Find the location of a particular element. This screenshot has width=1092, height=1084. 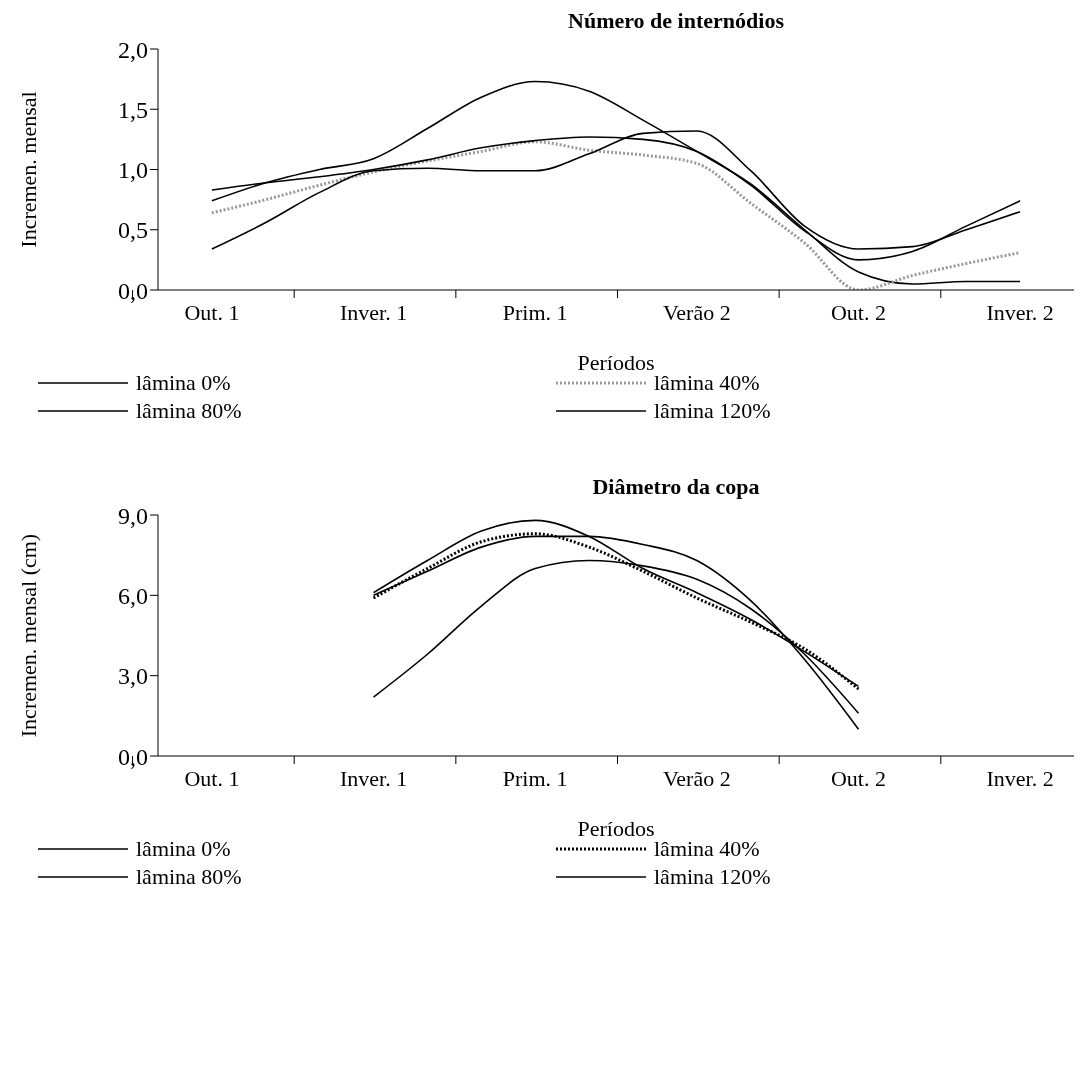

y-tick-label: 1,0 is located at coordinates (133, 170).